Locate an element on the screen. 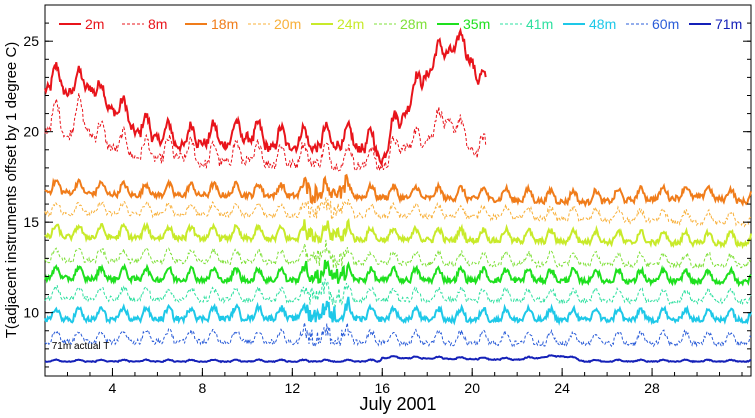 Image resolution: width=755 pixels, height=418 pixels. series-line-60m is located at coordinates (398, 335).